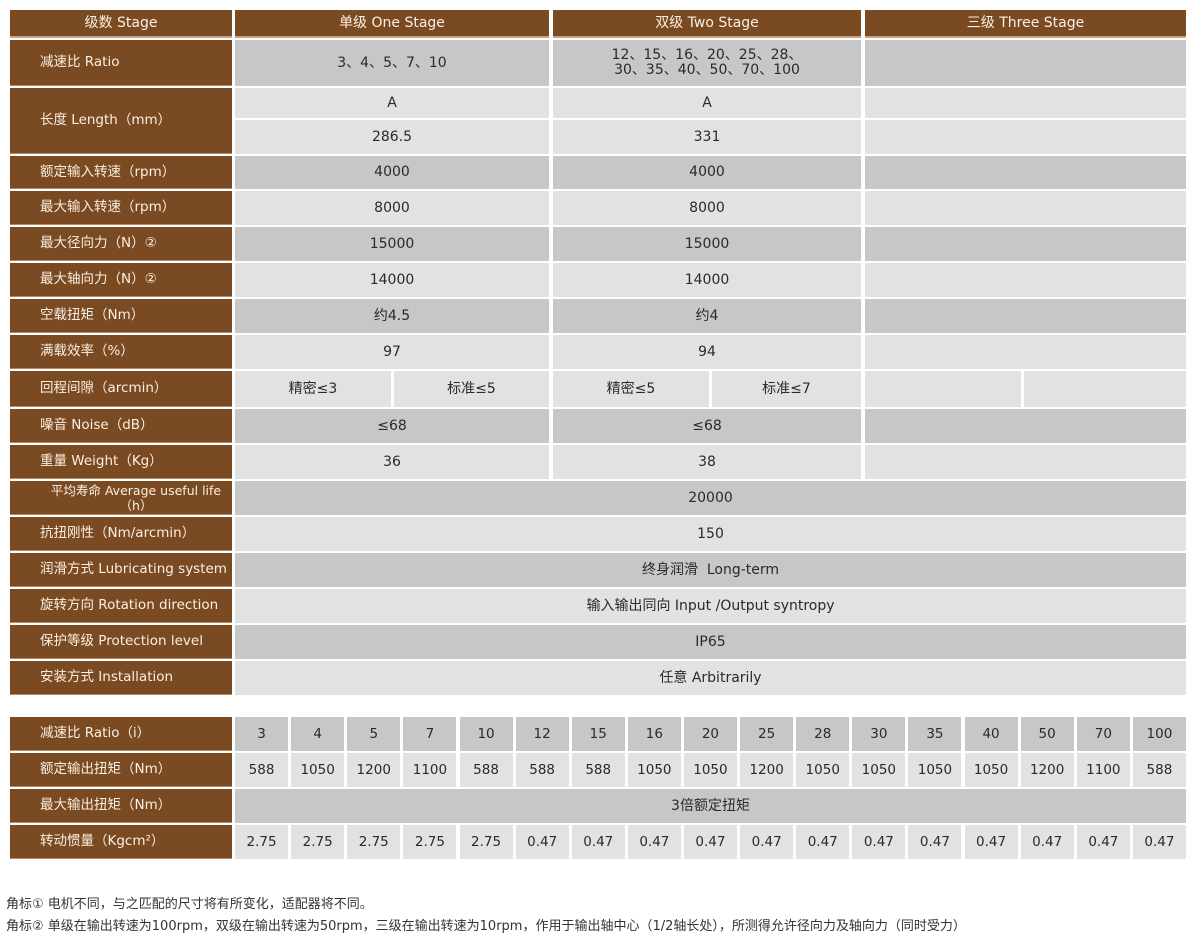  Describe the element at coordinates (392, 63) in the screenshot. I see `ratio-one: 3、4、5、7、10` at that location.